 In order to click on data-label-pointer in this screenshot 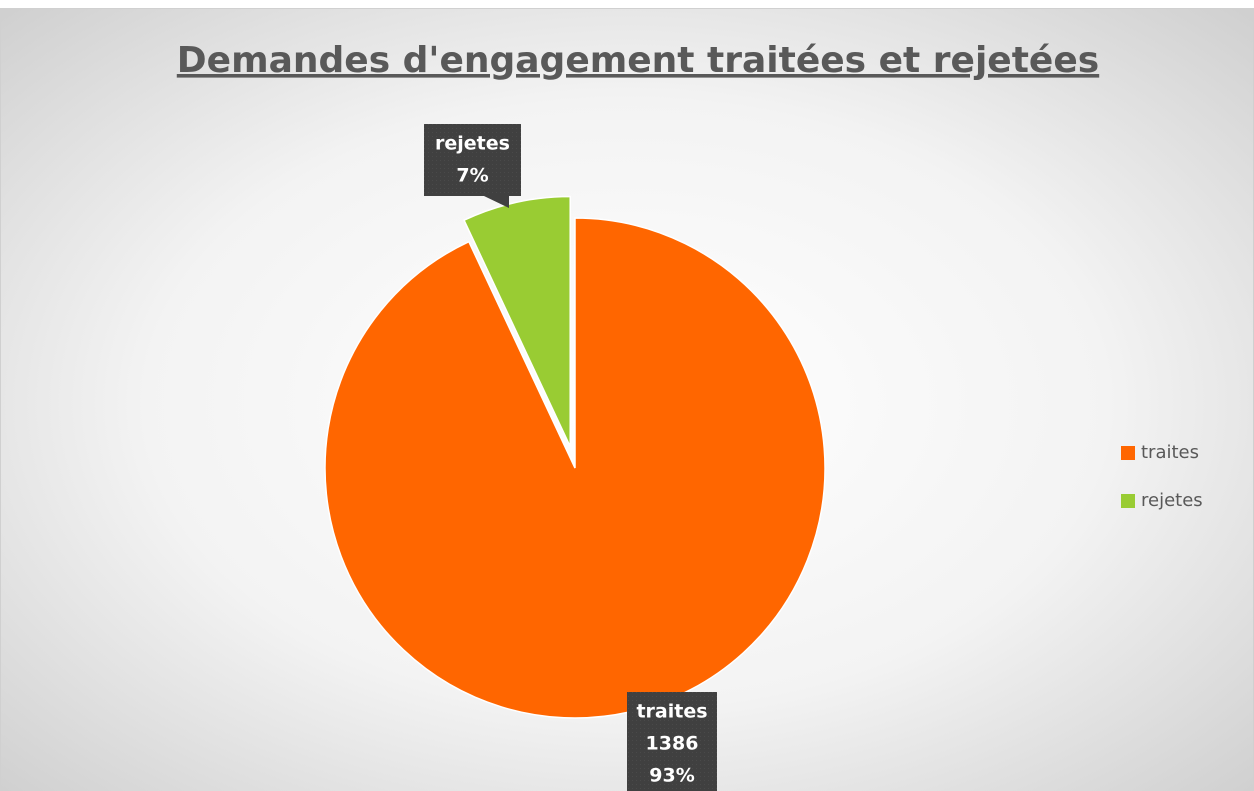, I will do `click(496, 202)`.